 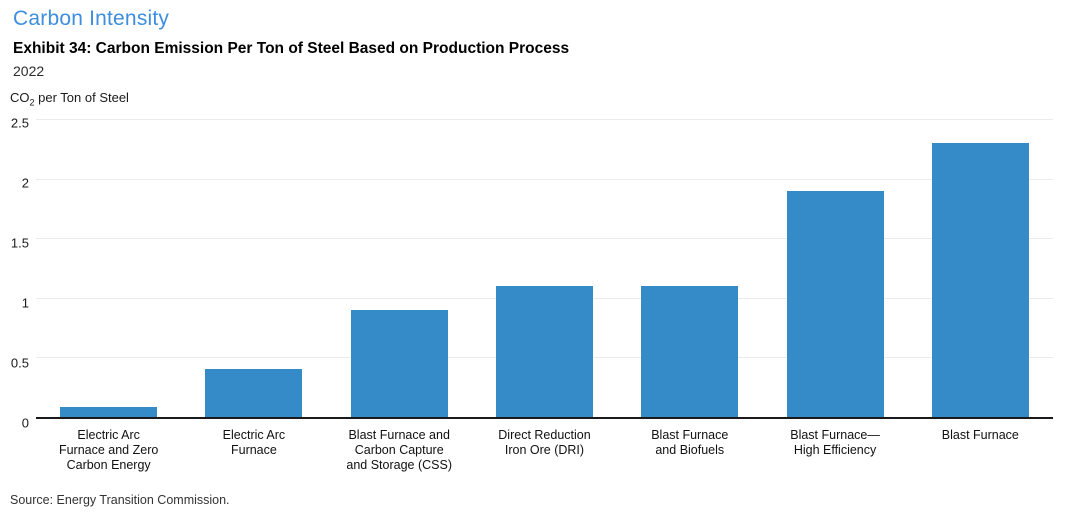 What do you see at coordinates (980, 435) in the screenshot?
I see `x-category-label-7: Blast Furnace` at bounding box center [980, 435].